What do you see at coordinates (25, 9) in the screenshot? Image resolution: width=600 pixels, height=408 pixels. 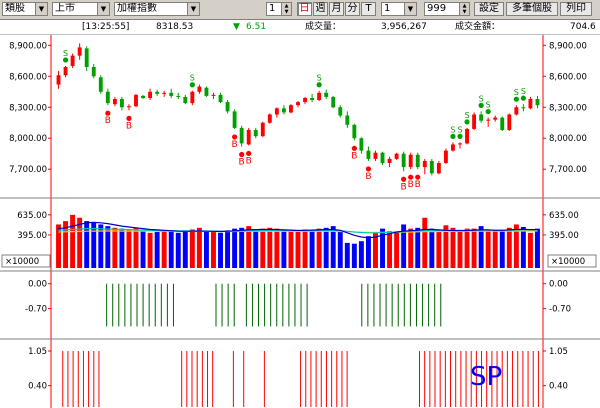 I see `period-select: 類股 ▼` at bounding box center [25, 9].